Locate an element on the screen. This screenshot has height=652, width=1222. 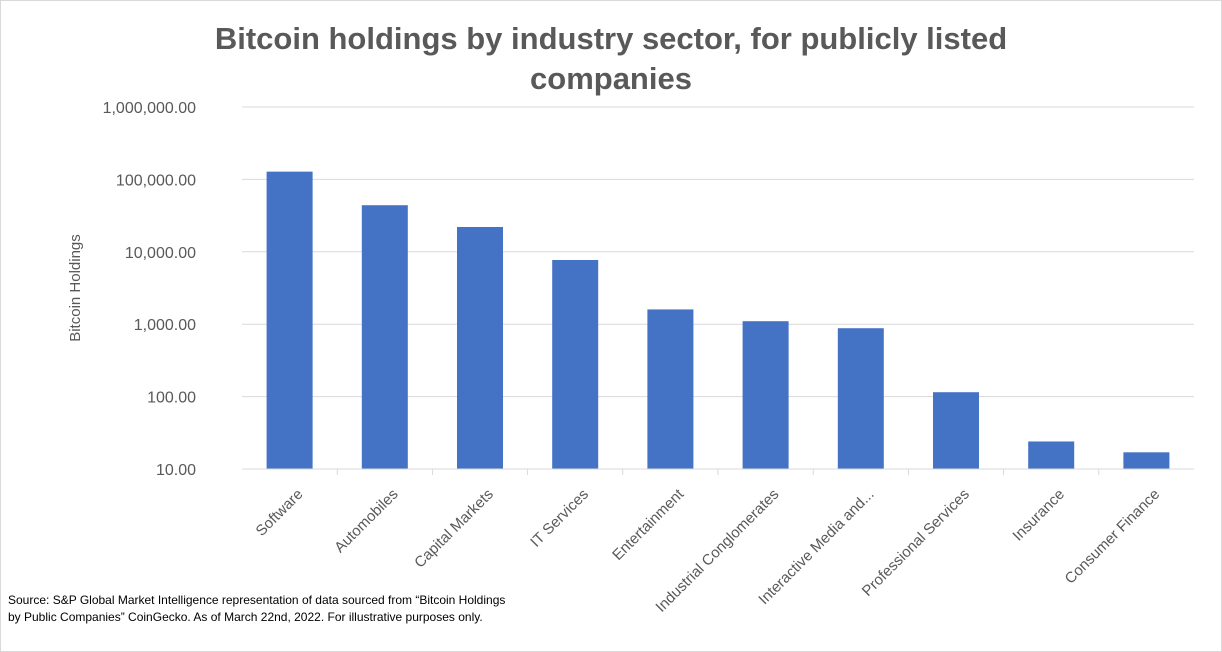
y-axis-title: Bitcoin Holdings is located at coordinates (75, 288).